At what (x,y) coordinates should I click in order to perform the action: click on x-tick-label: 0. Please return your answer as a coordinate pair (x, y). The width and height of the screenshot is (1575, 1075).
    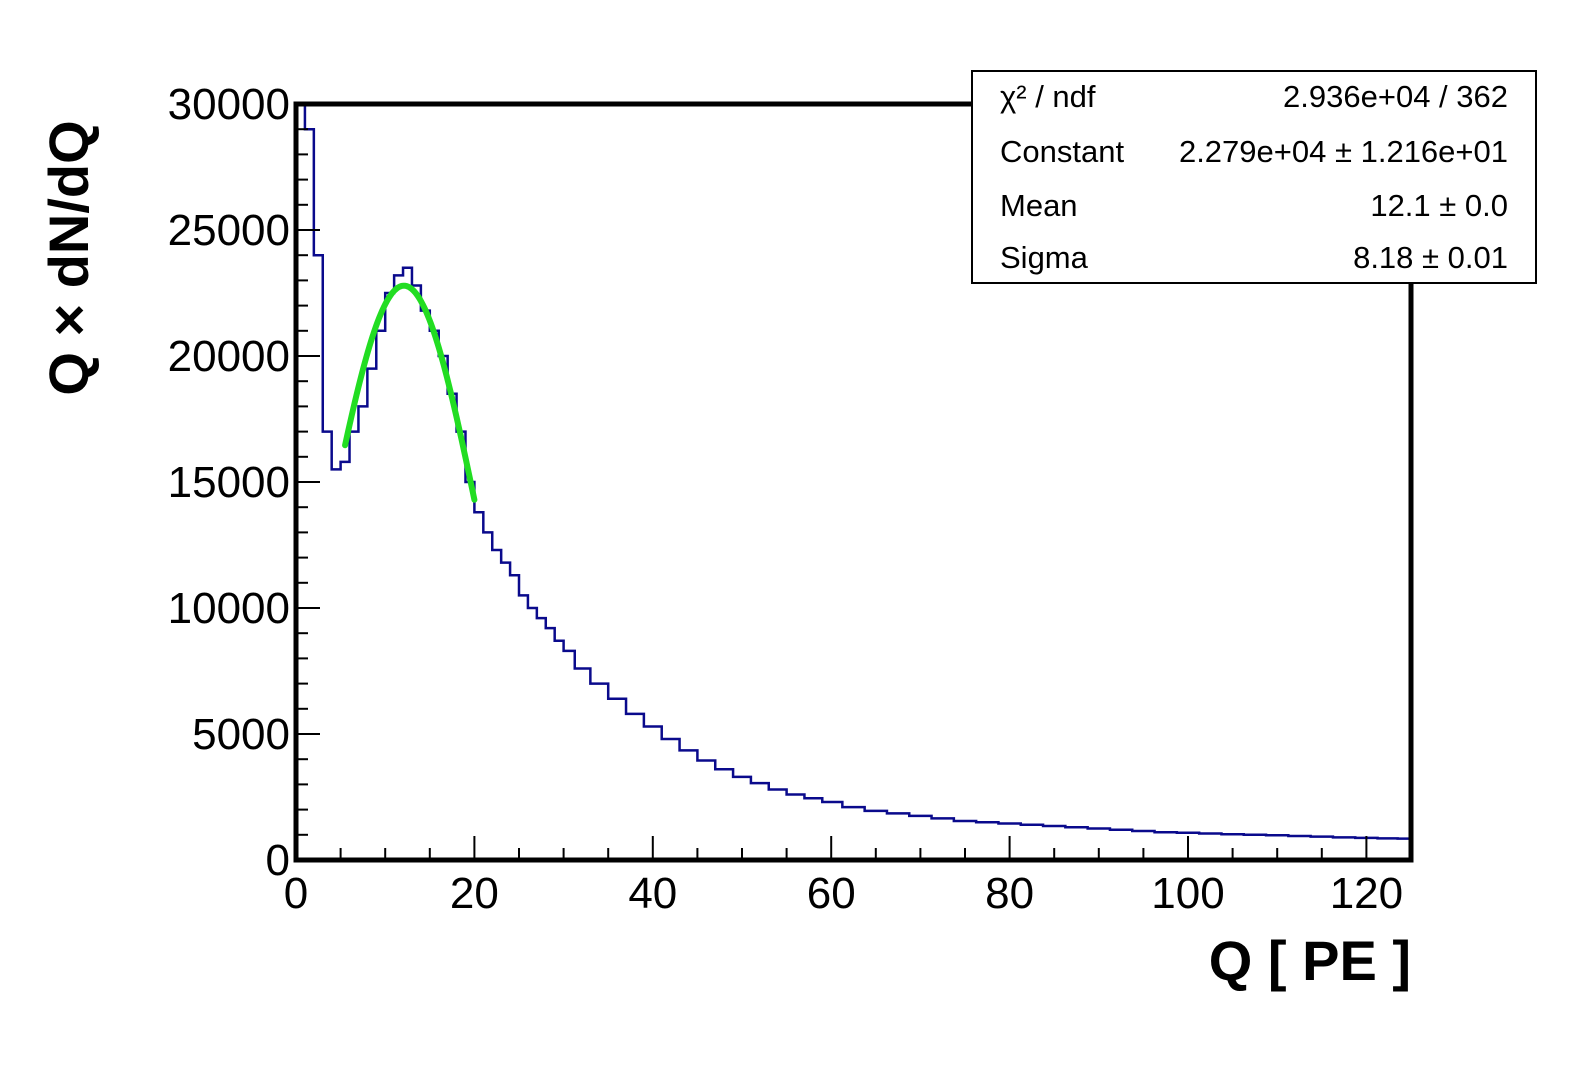
    Looking at the image, I should click on (296, 893).